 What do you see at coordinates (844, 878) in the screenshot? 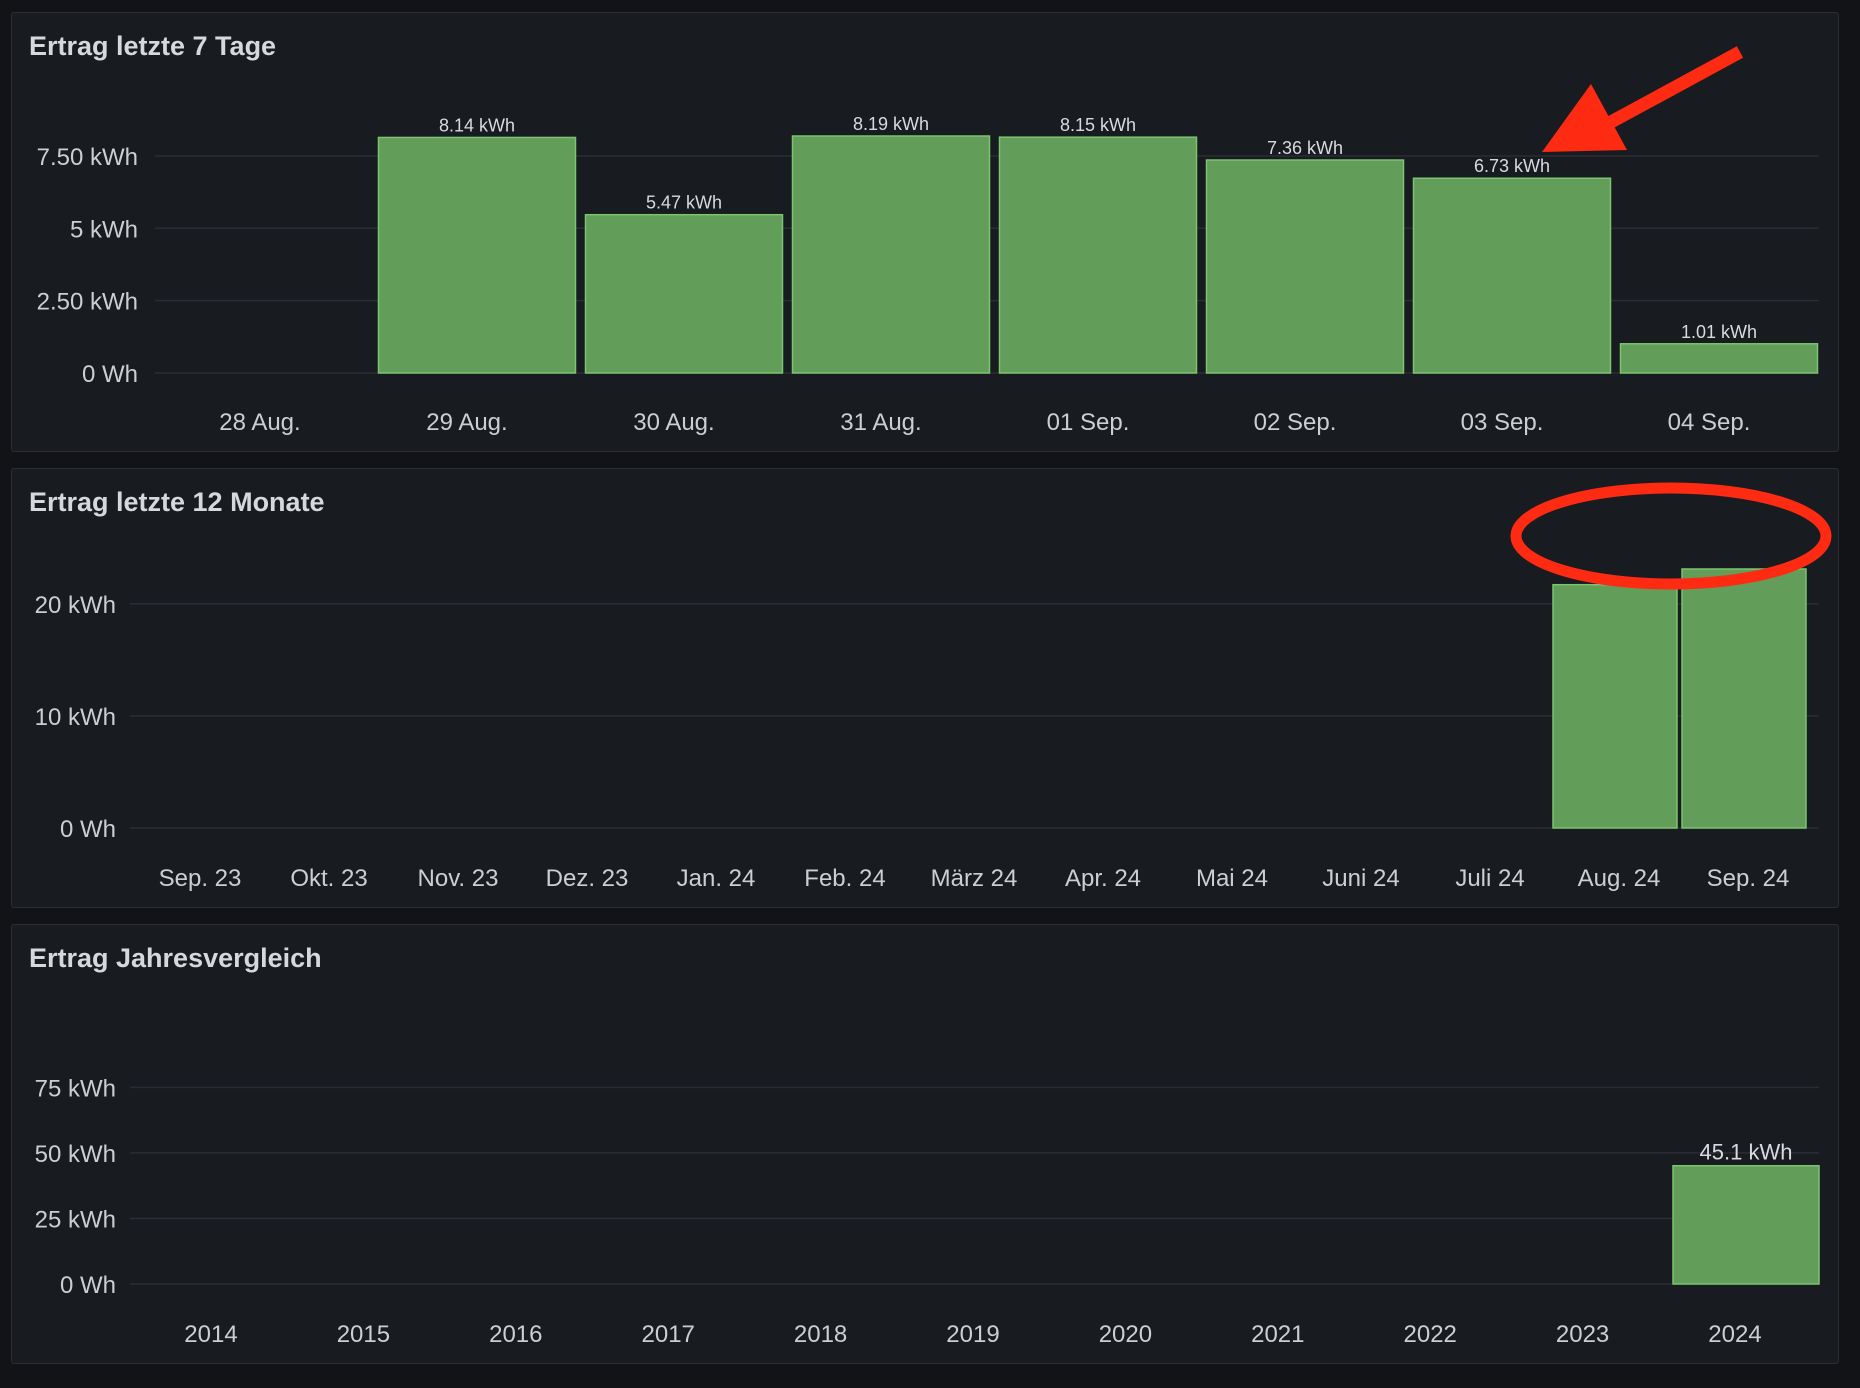
I see `x-tick-label: Feb. 24` at bounding box center [844, 878].